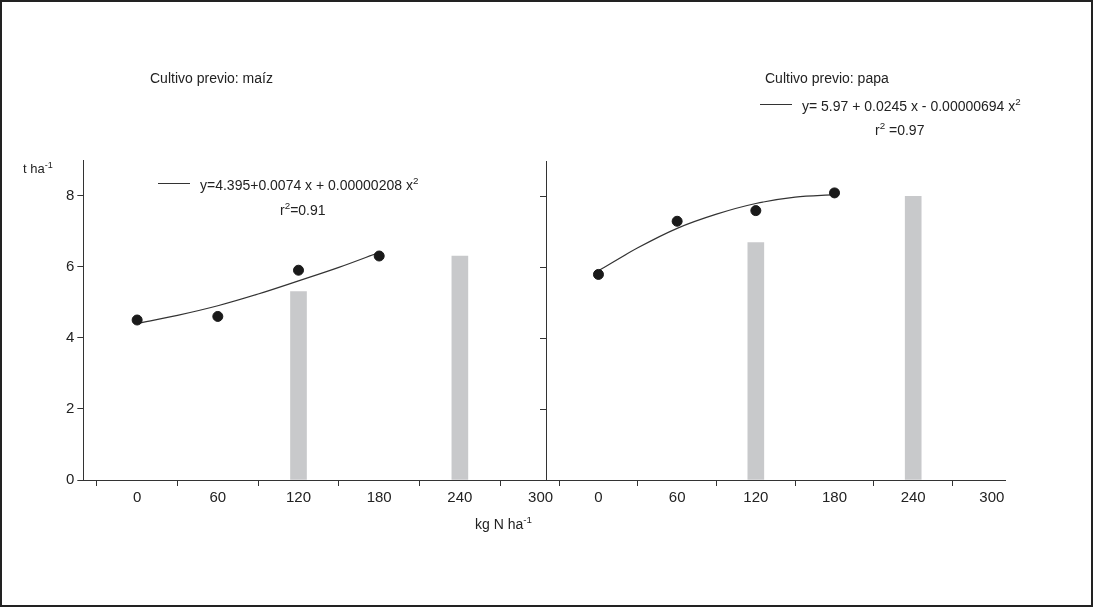  Describe the element at coordinates (900, 129) in the screenshot. I see `text: r$^{2}$ =0.97` at that location.